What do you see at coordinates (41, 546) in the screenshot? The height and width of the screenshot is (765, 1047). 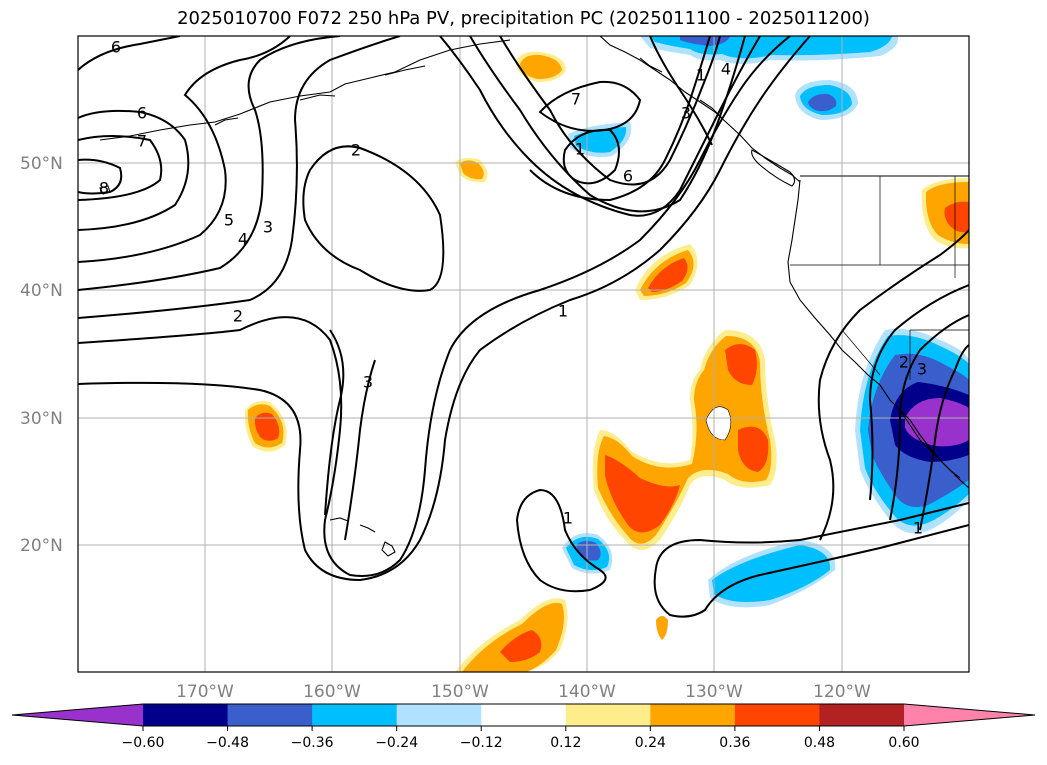 I see `lat-label-20n: 20°N` at bounding box center [41, 546].